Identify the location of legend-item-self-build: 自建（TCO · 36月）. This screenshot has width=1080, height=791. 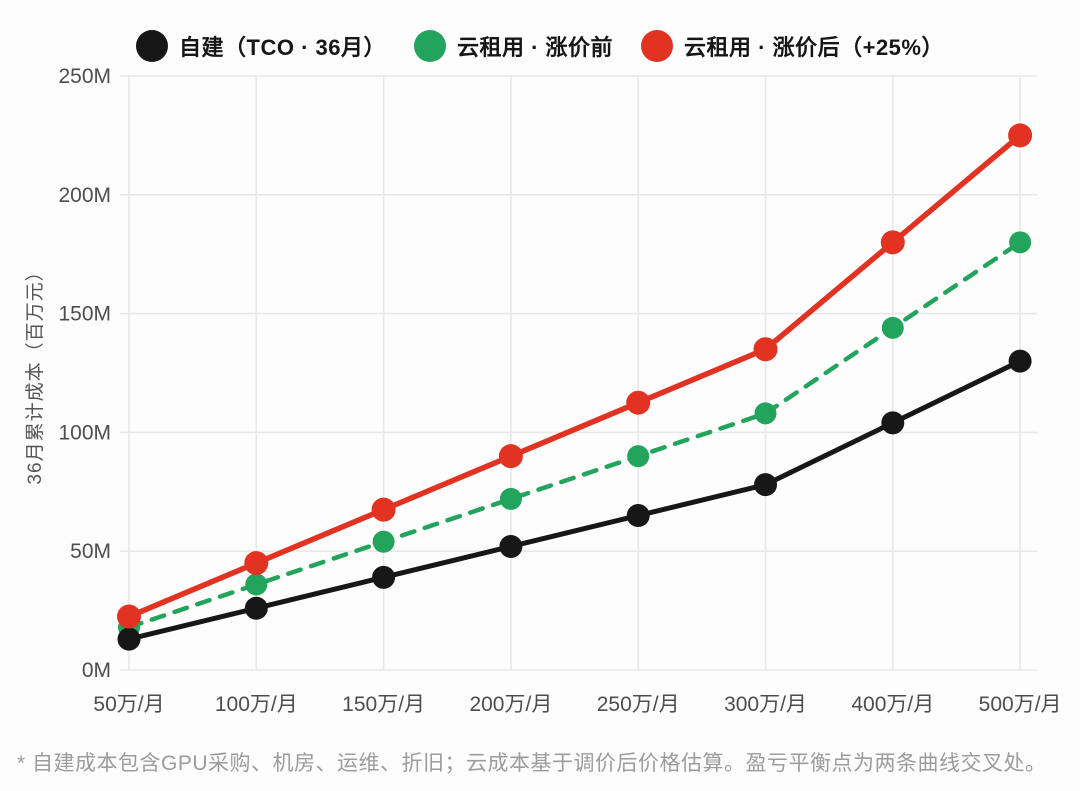
(261, 46).